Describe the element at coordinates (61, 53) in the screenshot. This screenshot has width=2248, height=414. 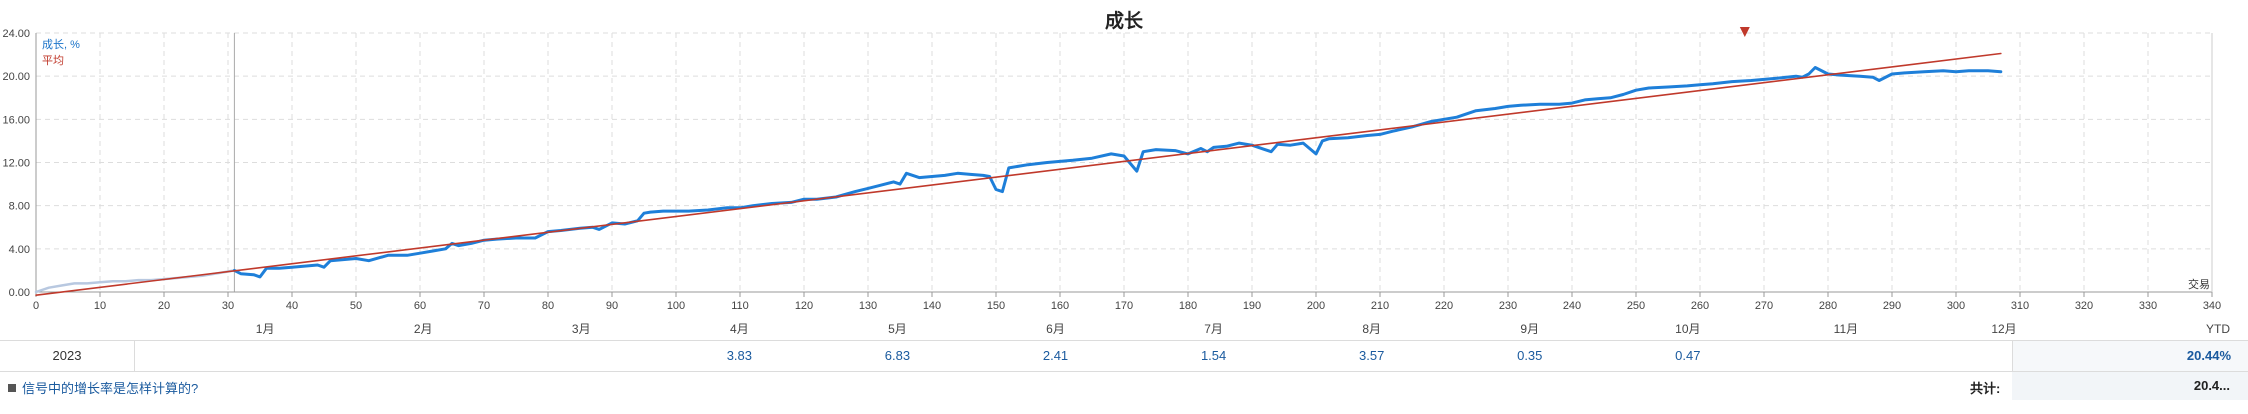
I see `chart-legend: 成长, % 平均` at that location.